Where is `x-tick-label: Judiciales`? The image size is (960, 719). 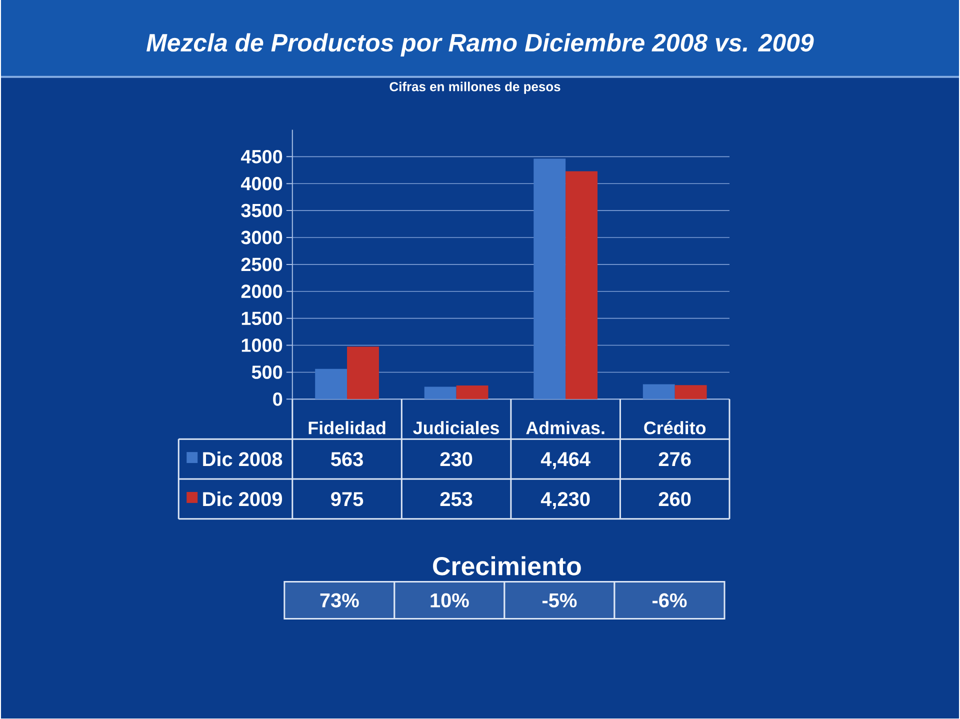 x-tick-label: Judiciales is located at coordinates (456, 428).